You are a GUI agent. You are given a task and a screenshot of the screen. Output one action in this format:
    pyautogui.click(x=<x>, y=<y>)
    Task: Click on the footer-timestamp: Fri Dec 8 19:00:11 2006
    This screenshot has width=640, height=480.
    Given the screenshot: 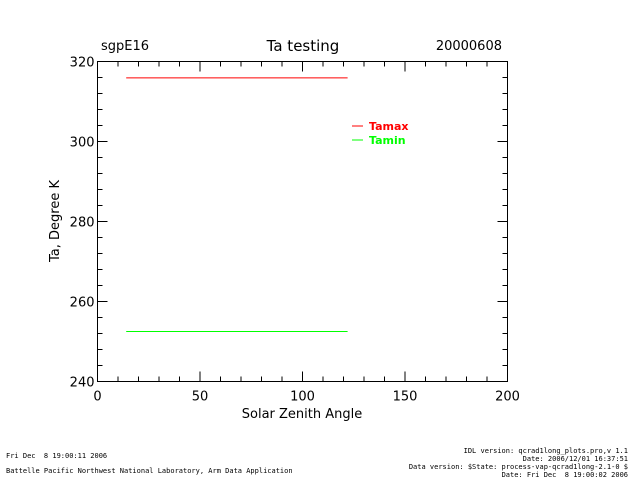 What is the action you would take?
    pyautogui.click(x=57, y=456)
    